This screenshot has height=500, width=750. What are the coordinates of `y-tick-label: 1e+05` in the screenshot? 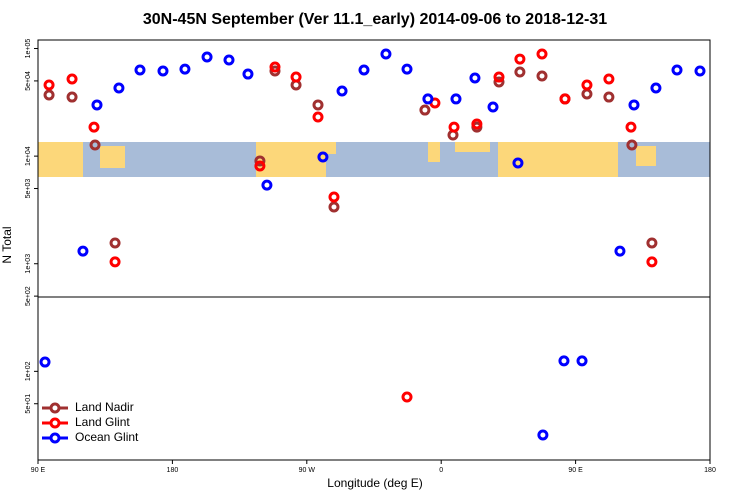 It's located at (28, 49).